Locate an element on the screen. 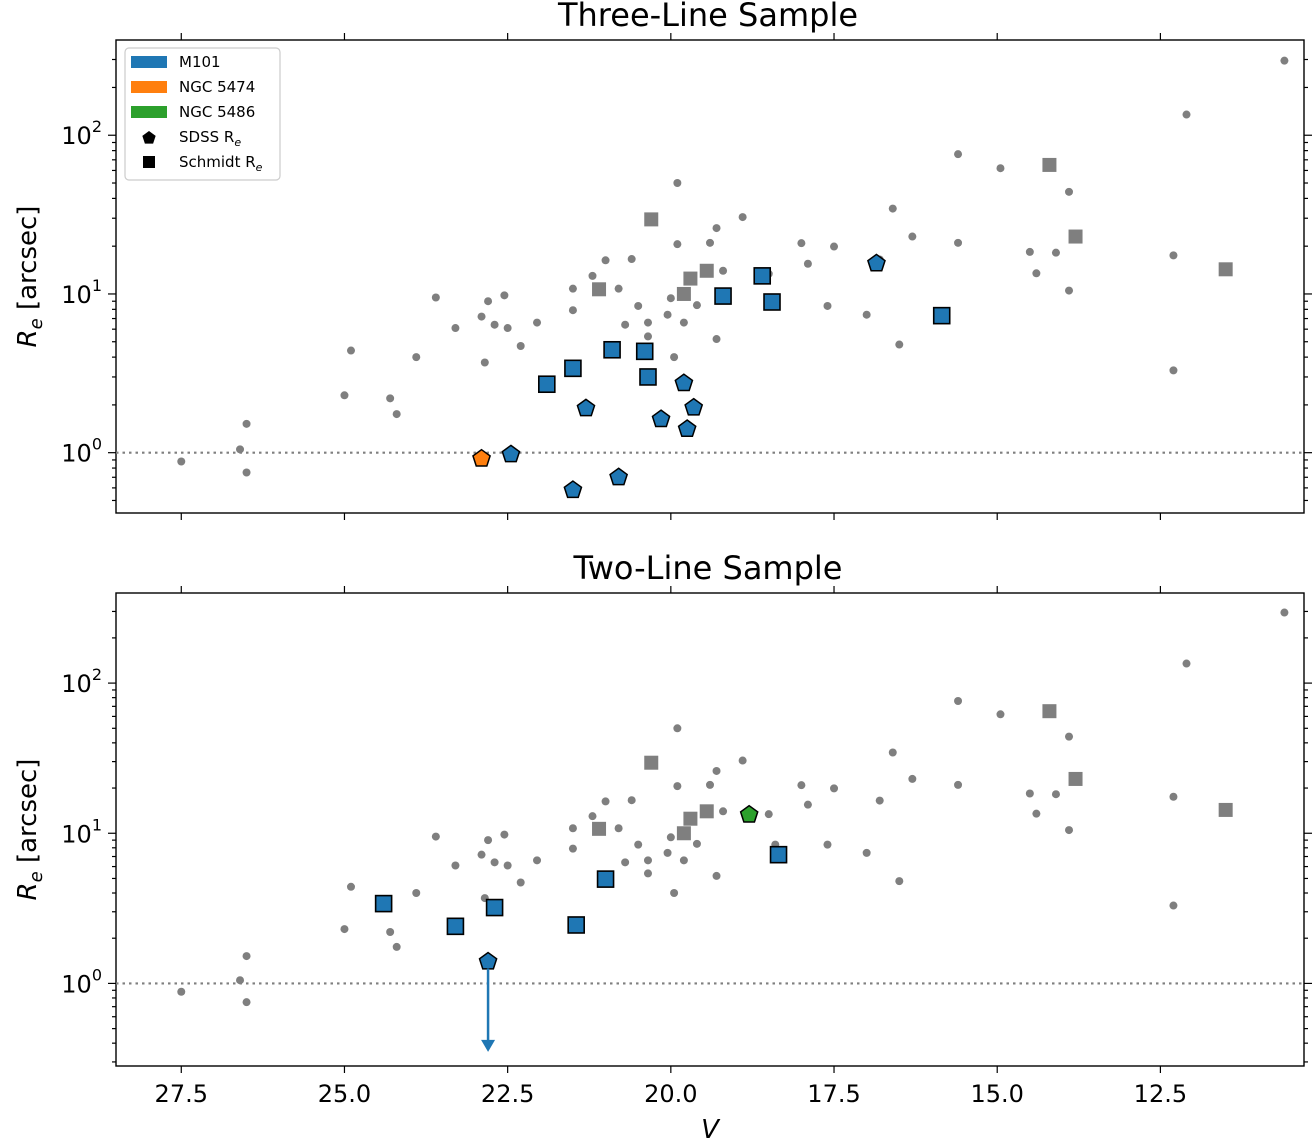 Image resolution: width=1316 pixels, height=1145 pixels. legend-label: SDSS Re is located at coordinates (210, 138).